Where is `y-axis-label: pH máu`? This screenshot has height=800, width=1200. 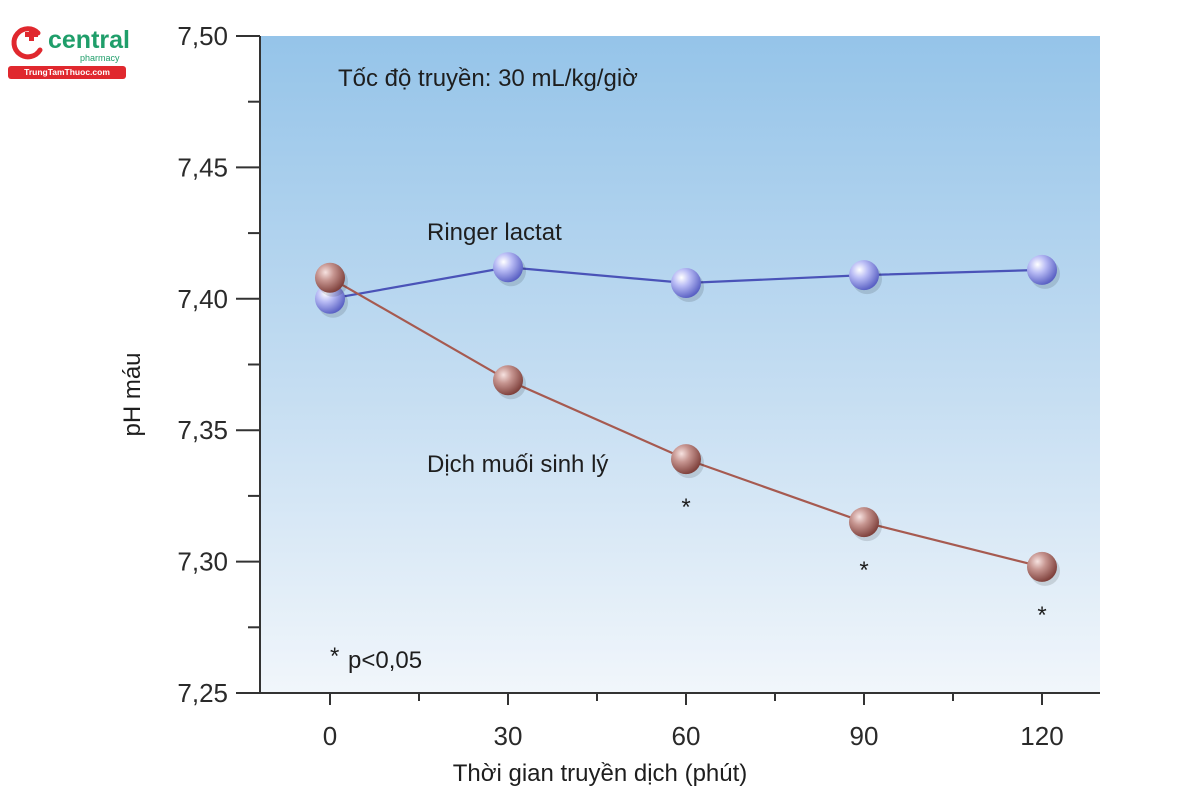
y-axis-label: pH máu is located at coordinates (132, 394).